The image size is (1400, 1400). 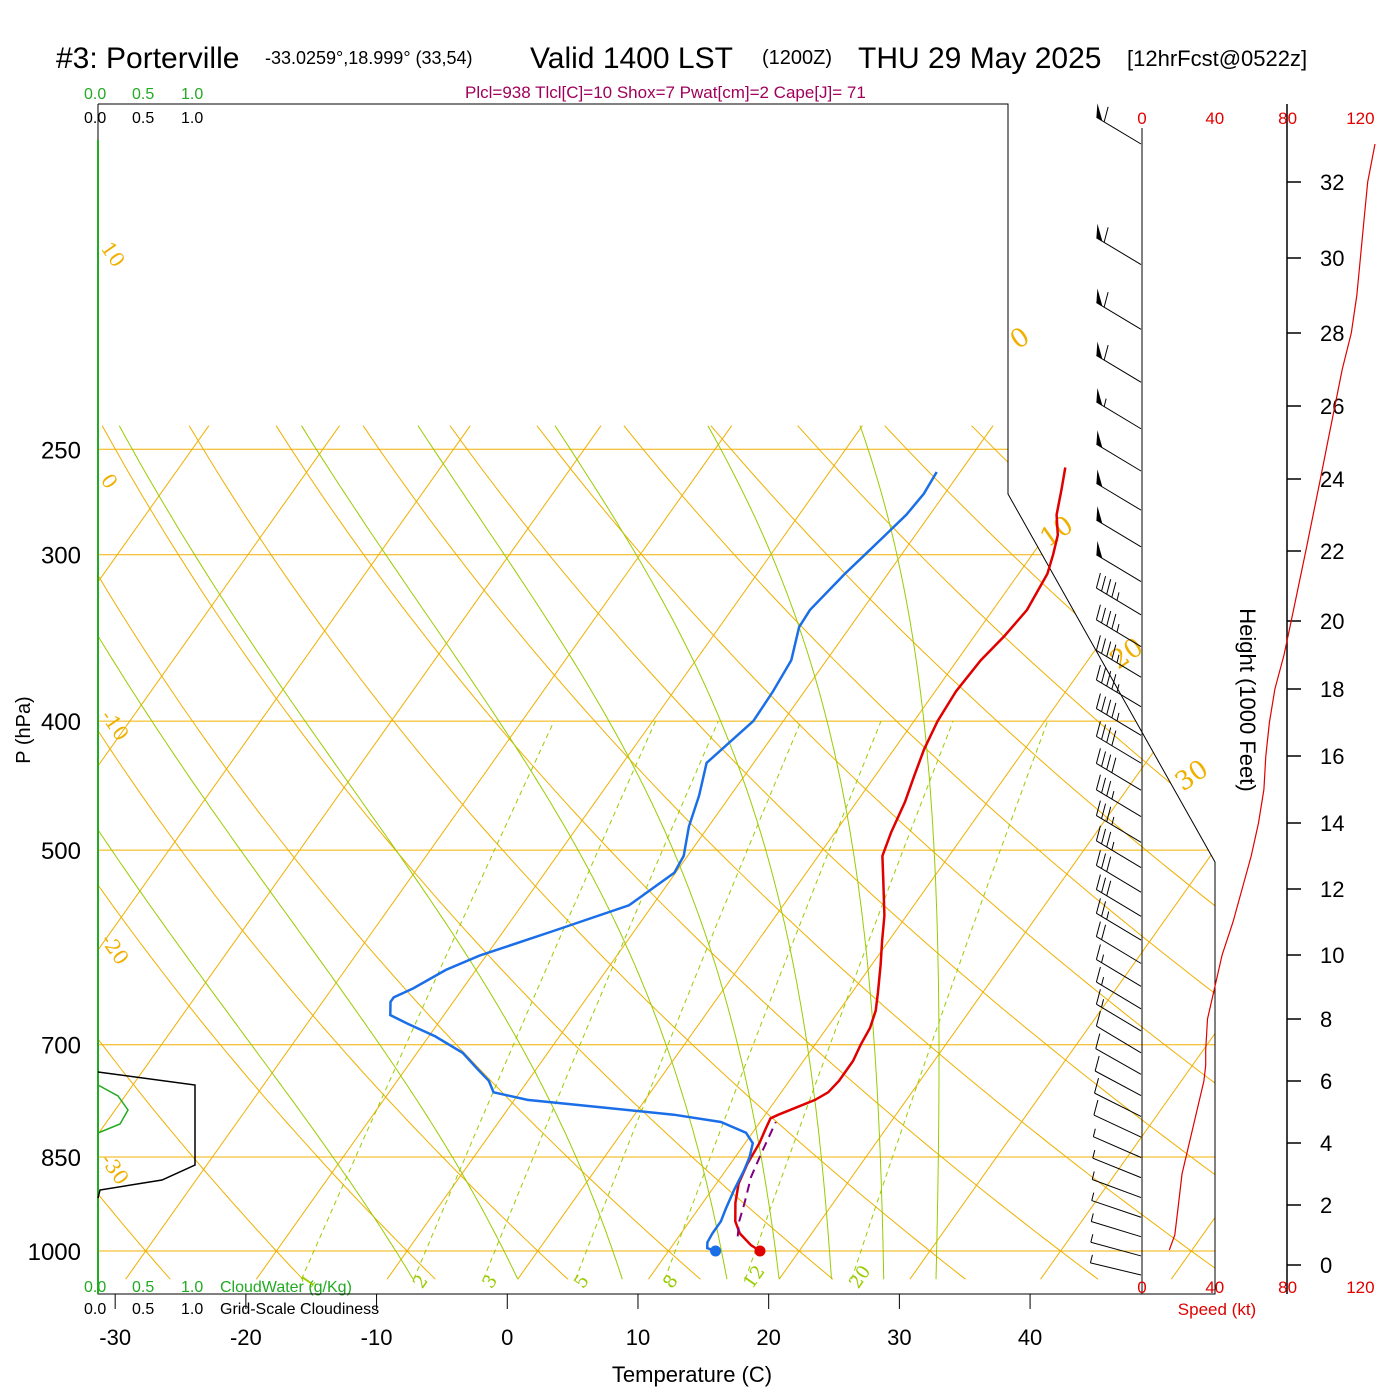 I want to click on pressure-tick-label: 250, so click(x=61, y=450).